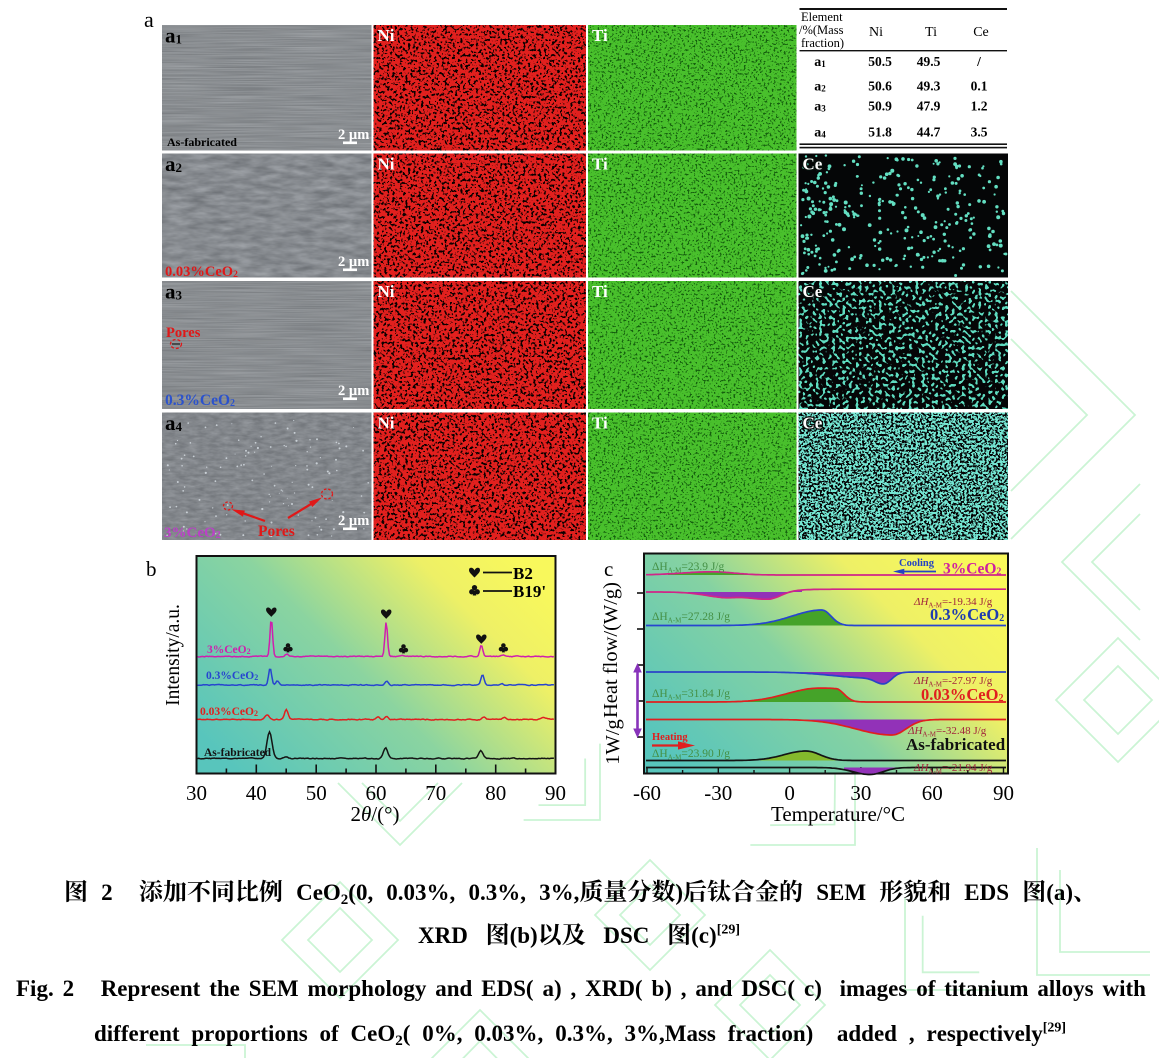 The height and width of the screenshot is (1058, 1159). Describe the element at coordinates (249, 1033) in the screenshot. I see `svg-text: proportions` at that location.